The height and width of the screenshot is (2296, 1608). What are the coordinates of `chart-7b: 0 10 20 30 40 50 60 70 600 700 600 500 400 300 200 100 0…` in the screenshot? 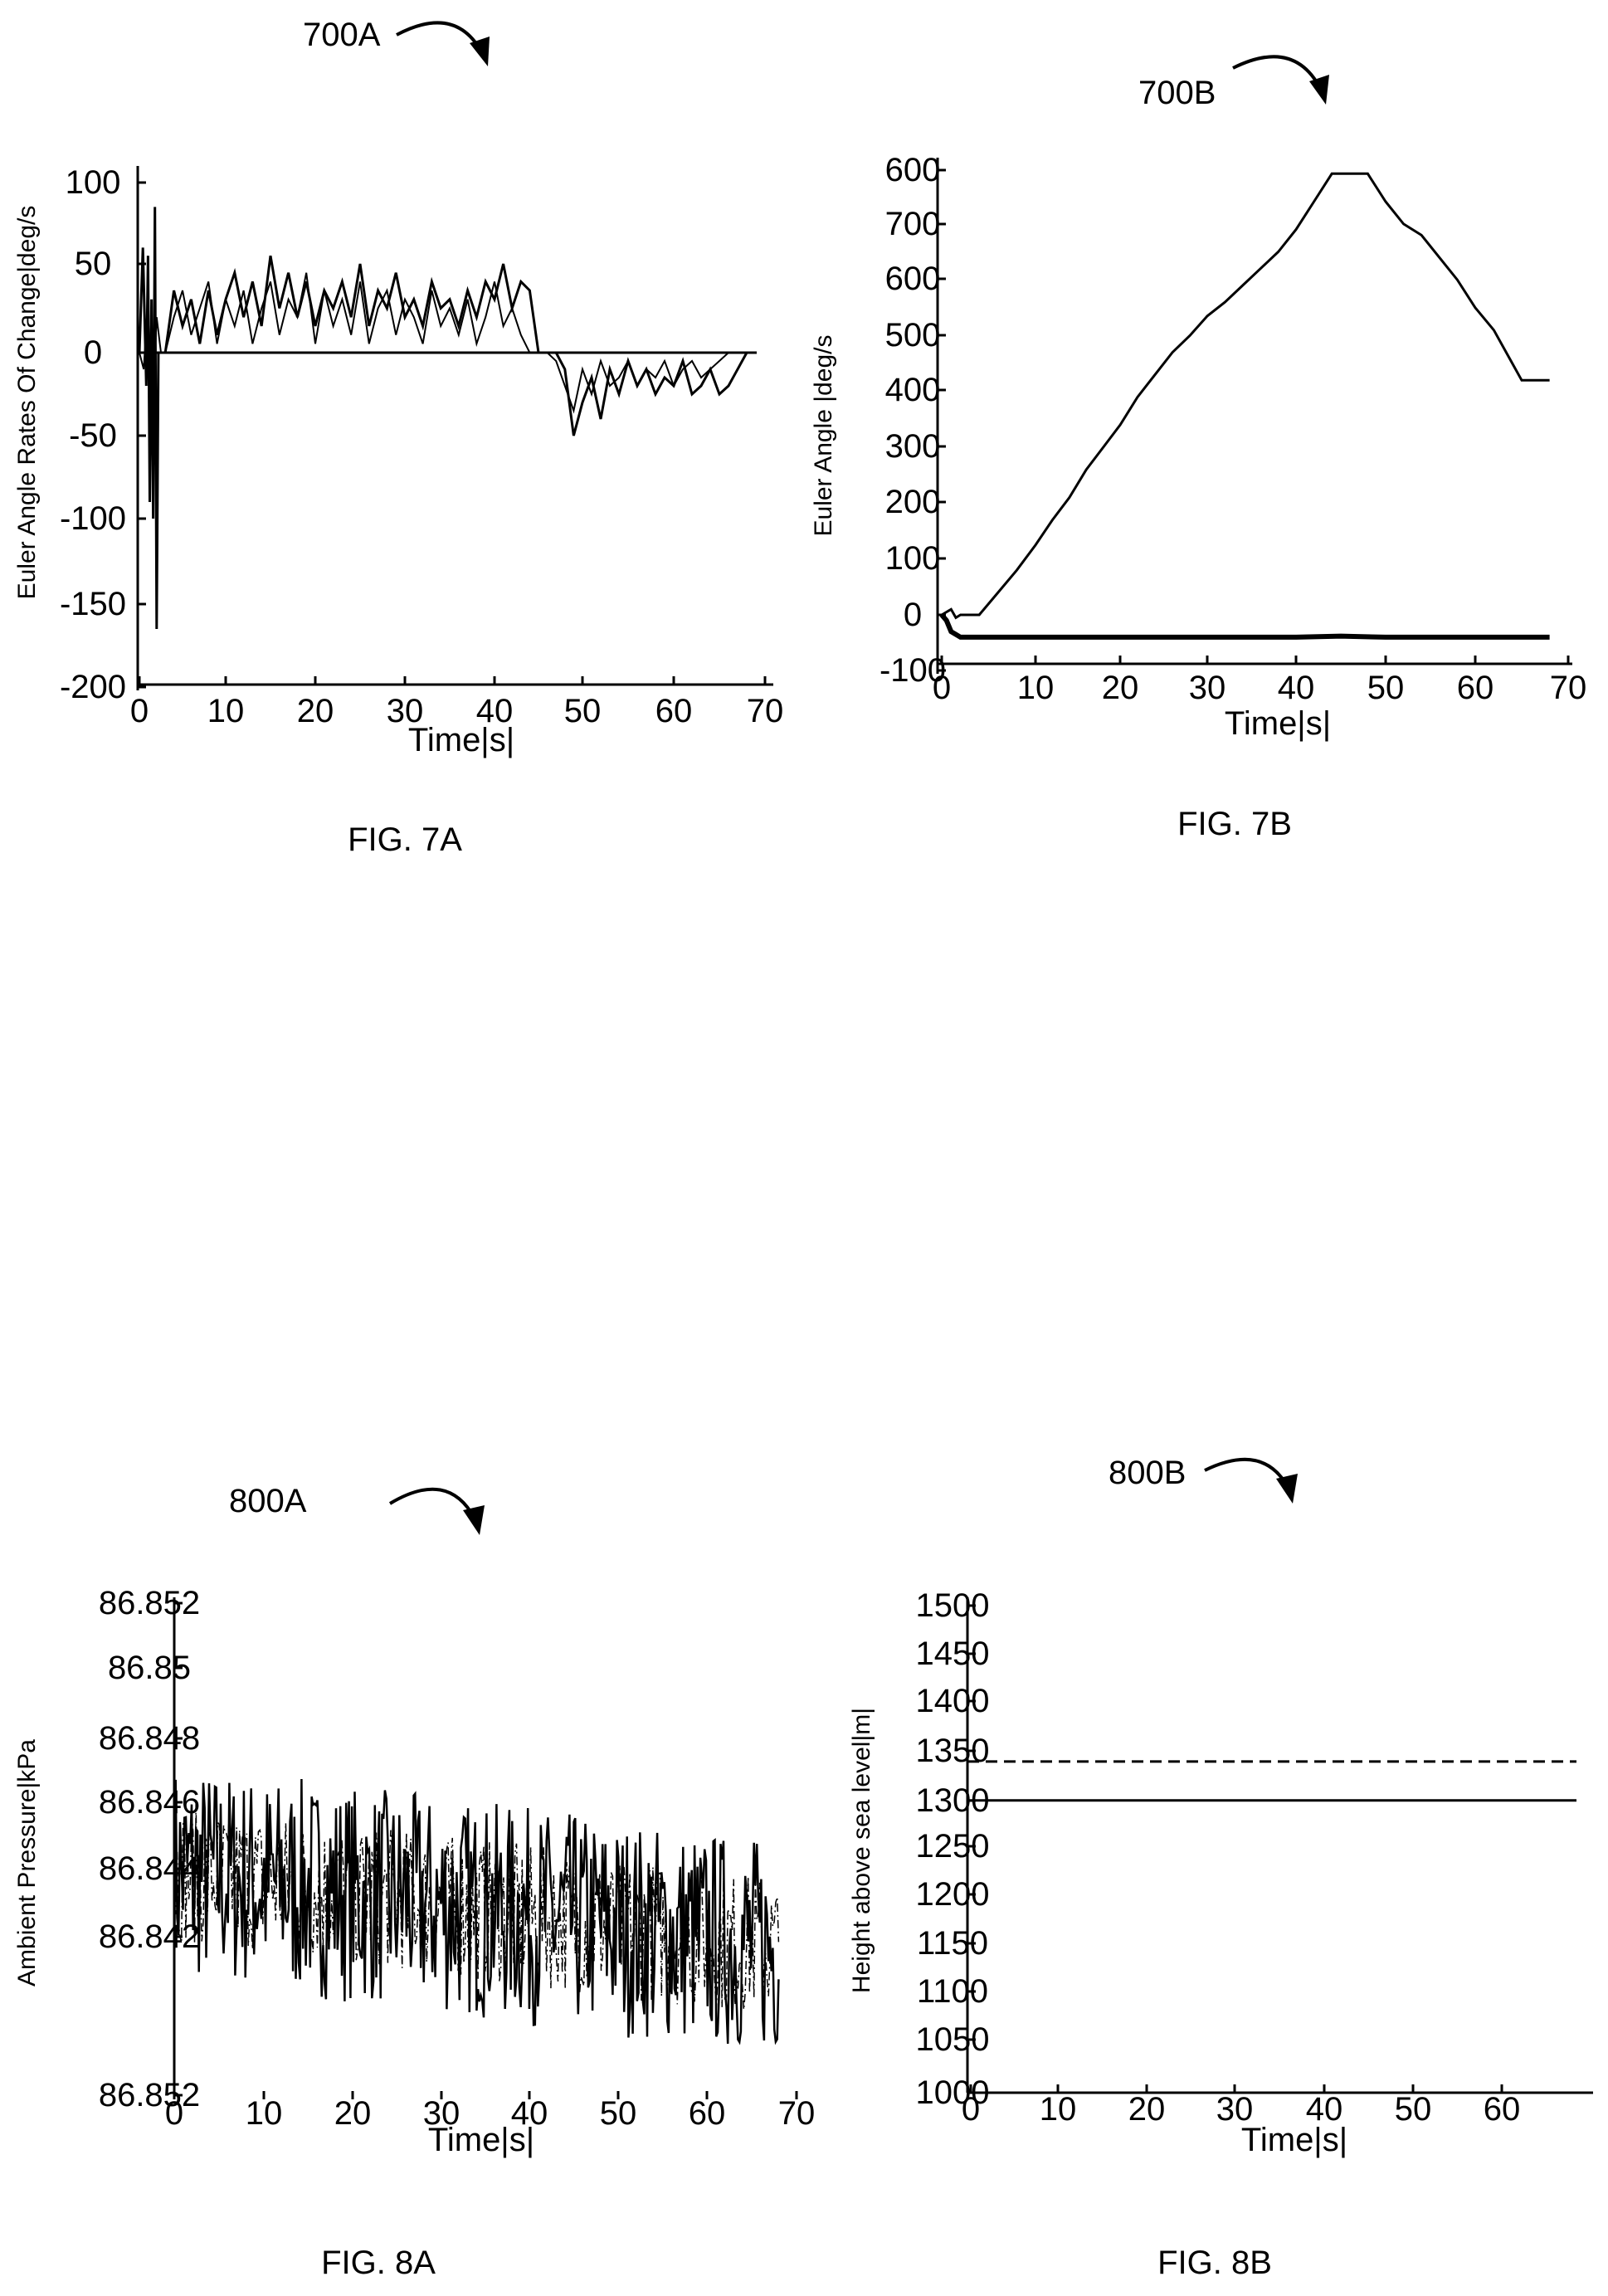 It's located at (1198, 447).